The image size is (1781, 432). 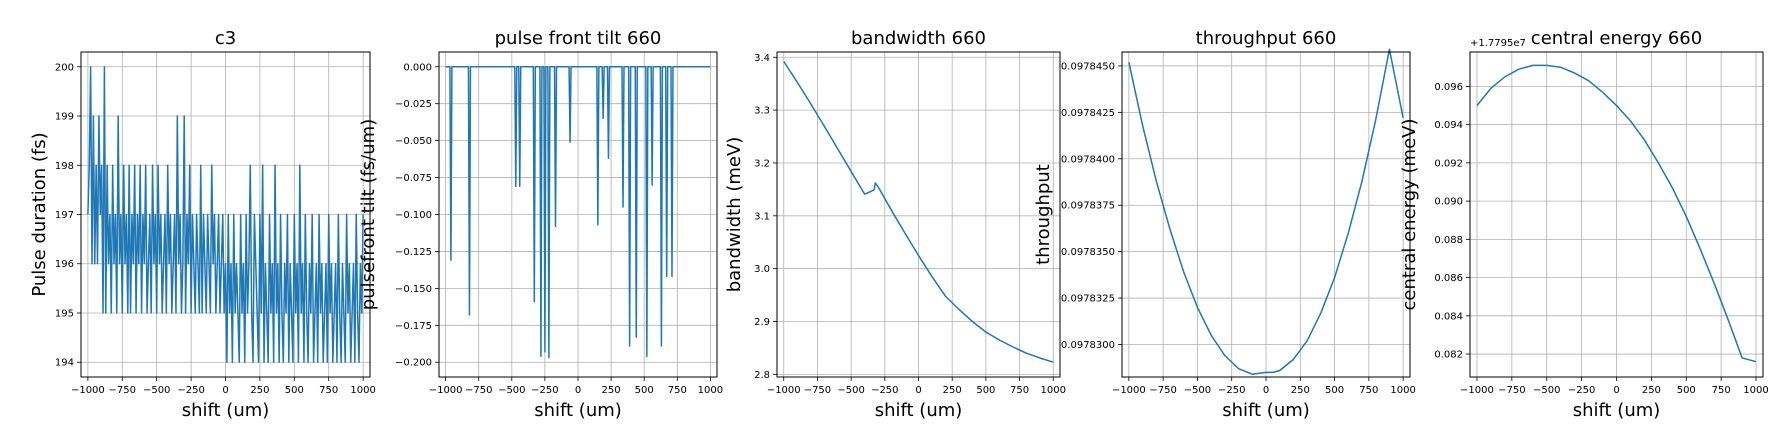 I want to click on y-tick-label: 195, so click(x=64, y=313).